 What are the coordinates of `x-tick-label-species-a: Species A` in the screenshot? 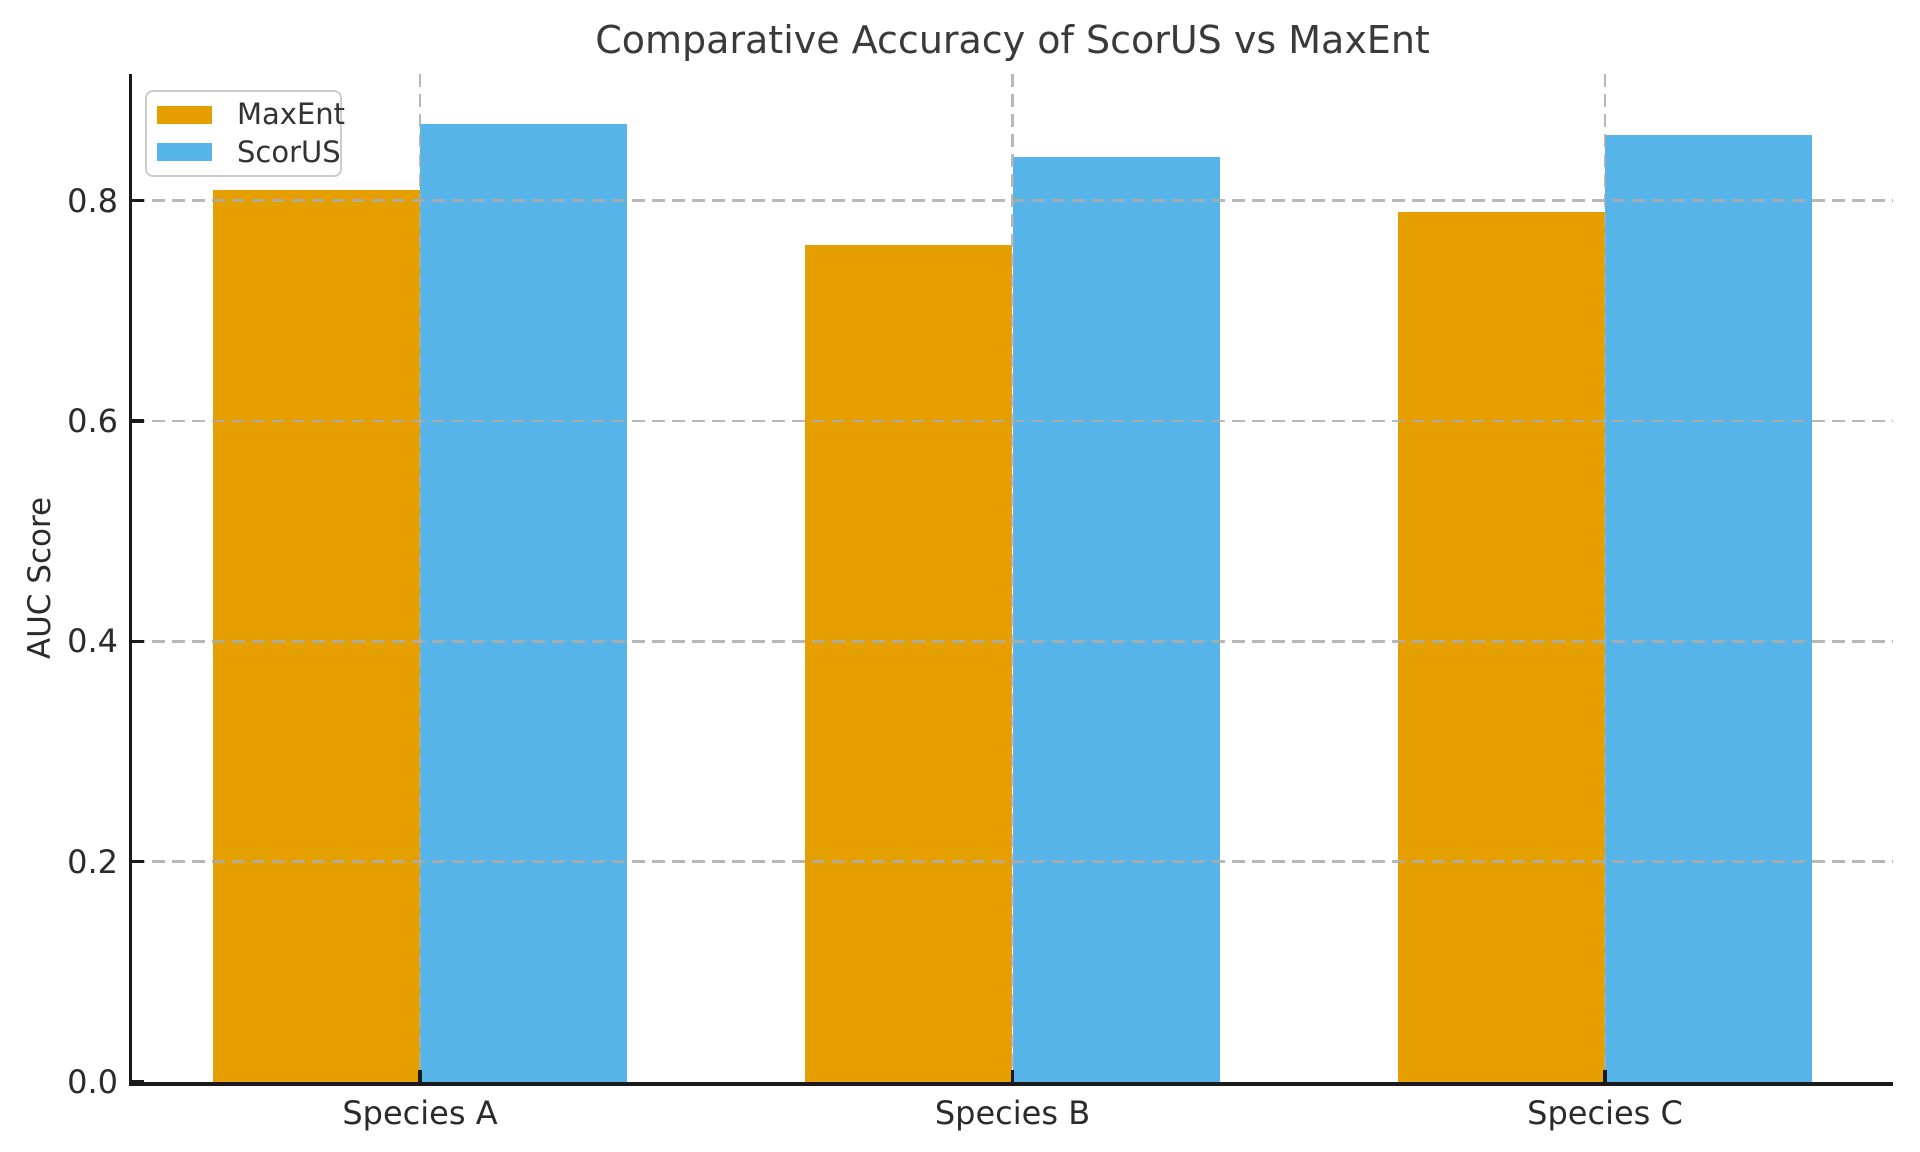 It's located at (420, 1113).